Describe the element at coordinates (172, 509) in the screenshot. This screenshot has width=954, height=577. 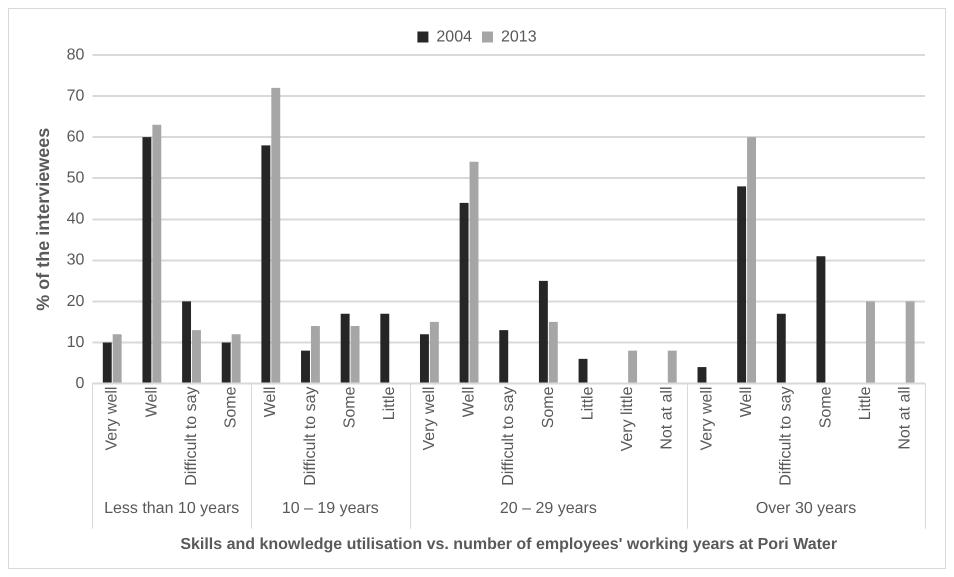
I see `text: Less than 10 years` at that location.